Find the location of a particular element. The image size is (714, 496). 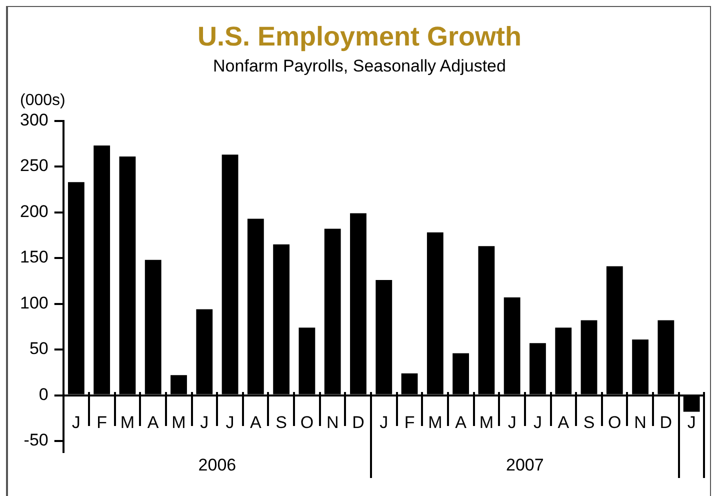

y-tick-label: 200 is located at coordinates (34, 211).